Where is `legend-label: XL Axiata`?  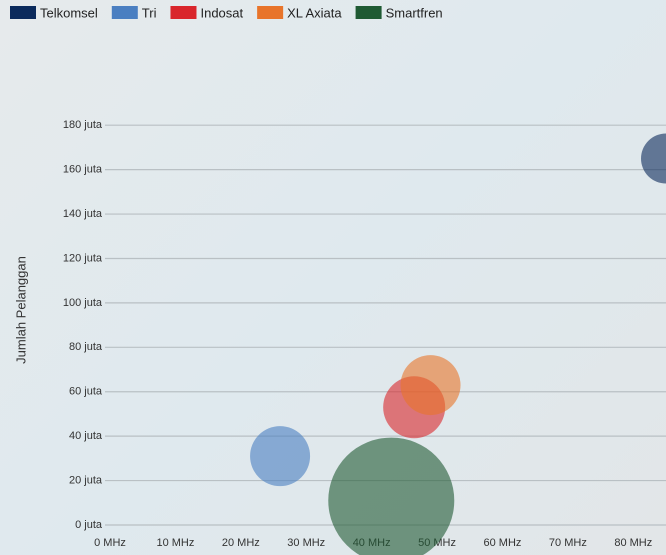 legend-label: XL Axiata is located at coordinates (314, 12).